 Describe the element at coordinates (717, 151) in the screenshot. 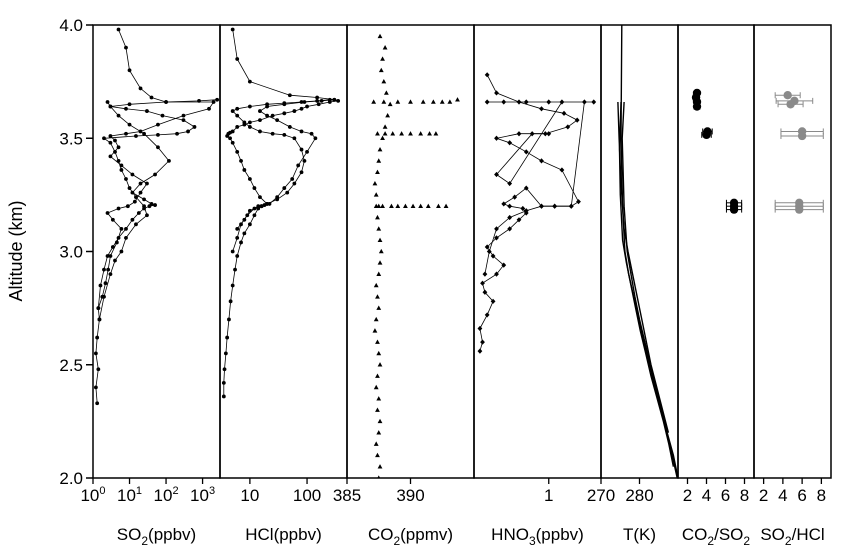

I see `panel-6-marks` at that location.